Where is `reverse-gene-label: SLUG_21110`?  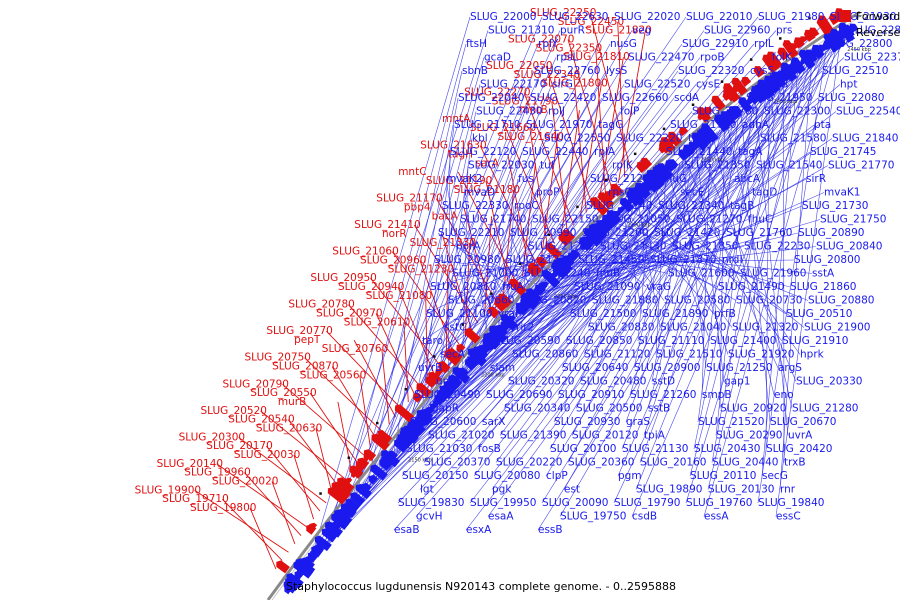
reverse-gene-label: SLUG_21110 is located at coordinates (671, 341).